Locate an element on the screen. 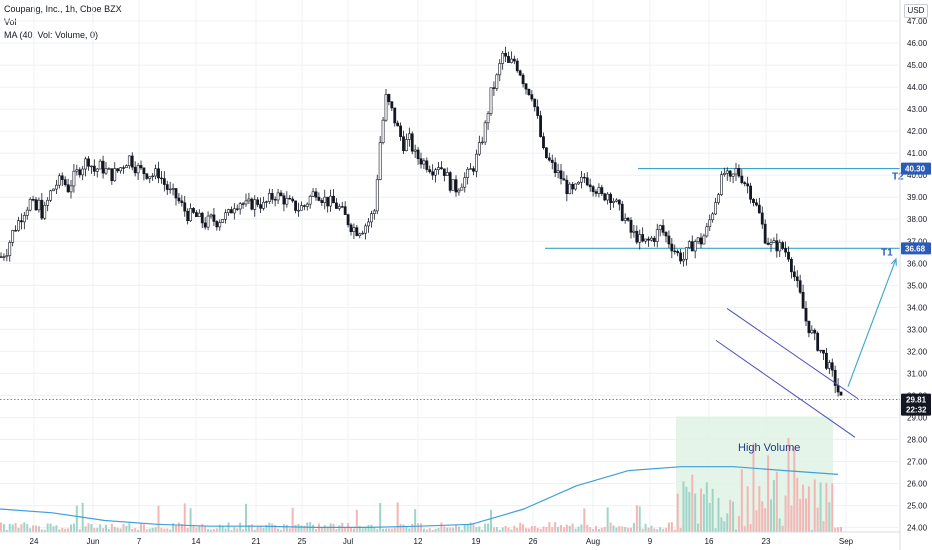  y-tick-label: 36.00 is located at coordinates (917, 263).